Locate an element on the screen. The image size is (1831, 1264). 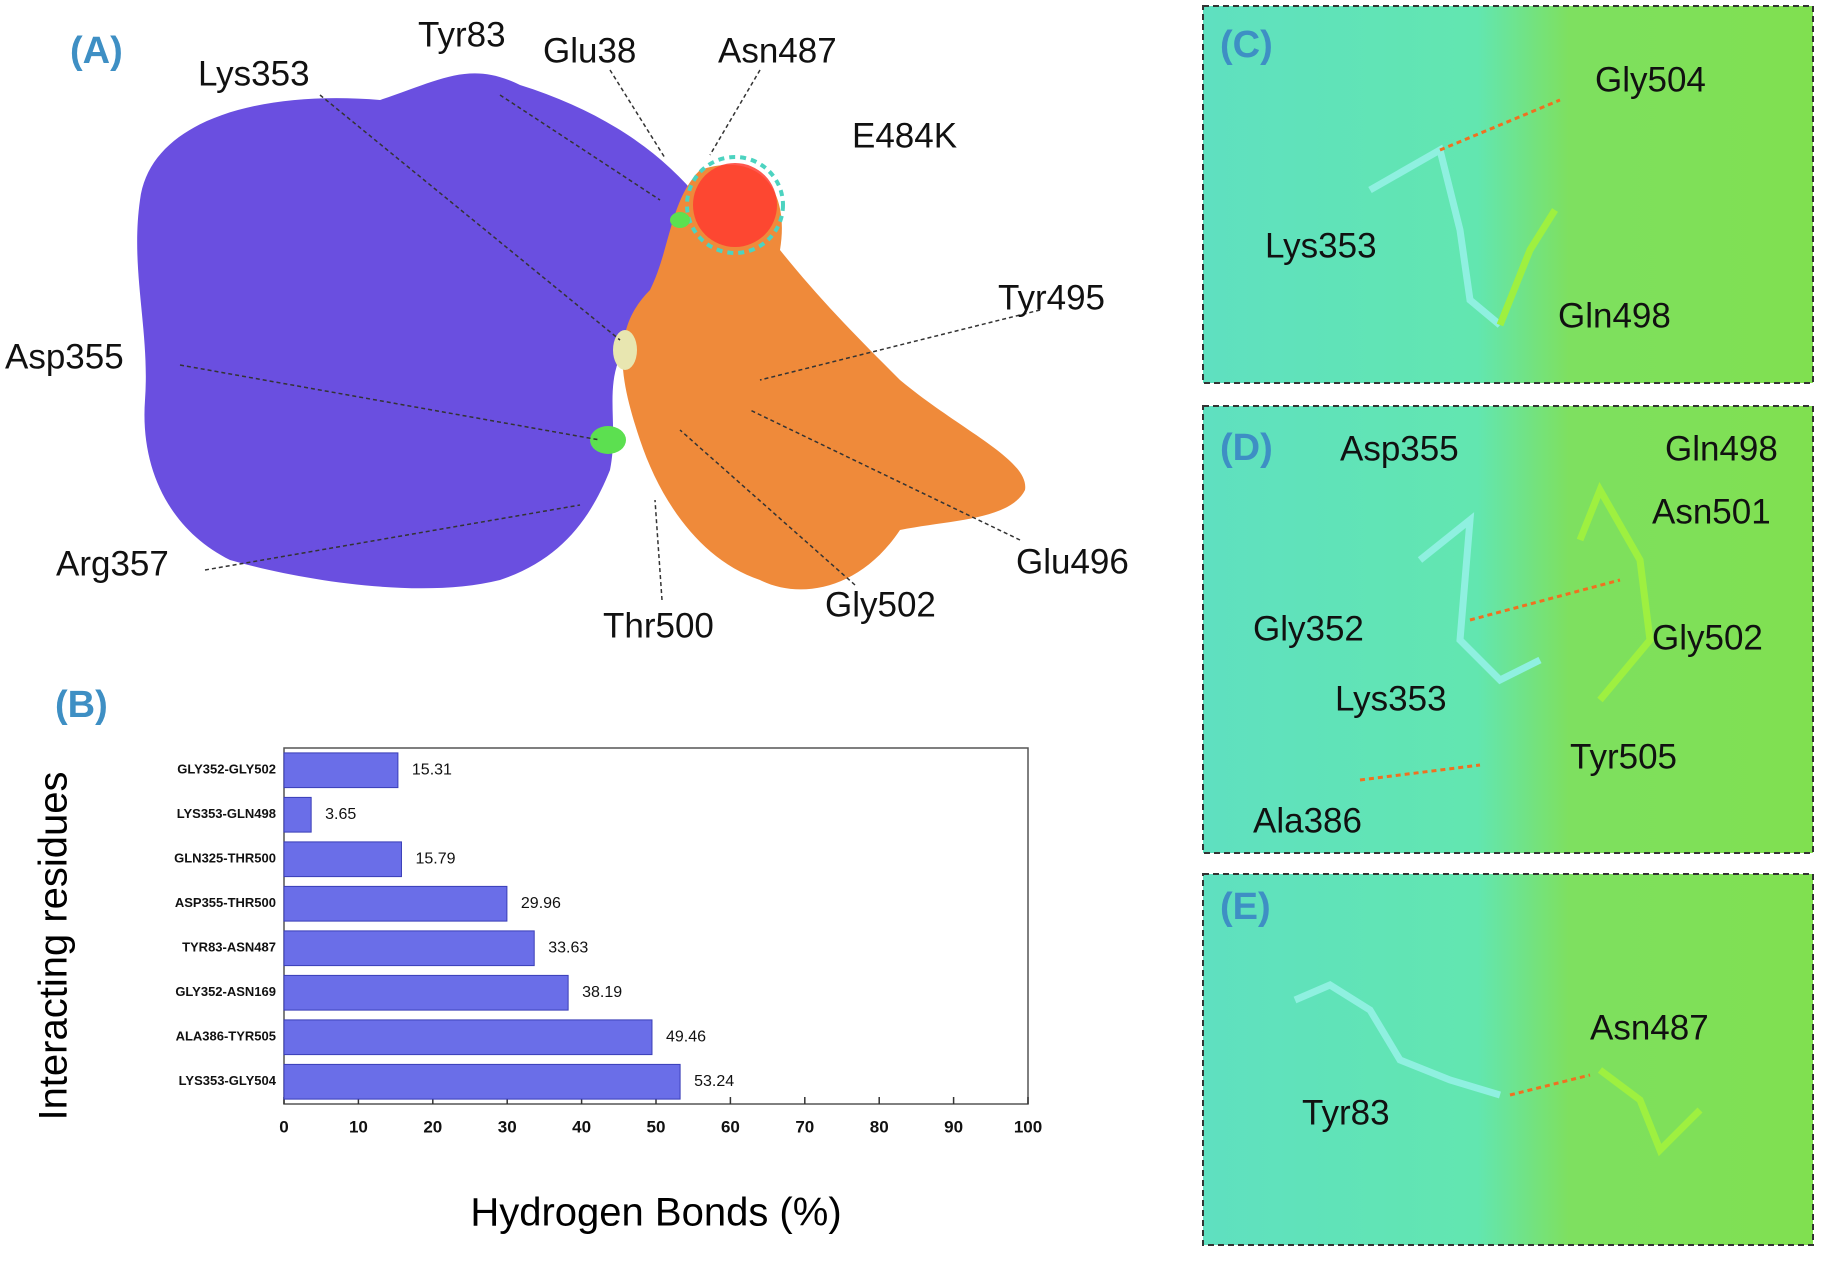
y-tick-label: LYS353-GLN498 is located at coordinates (226, 813).